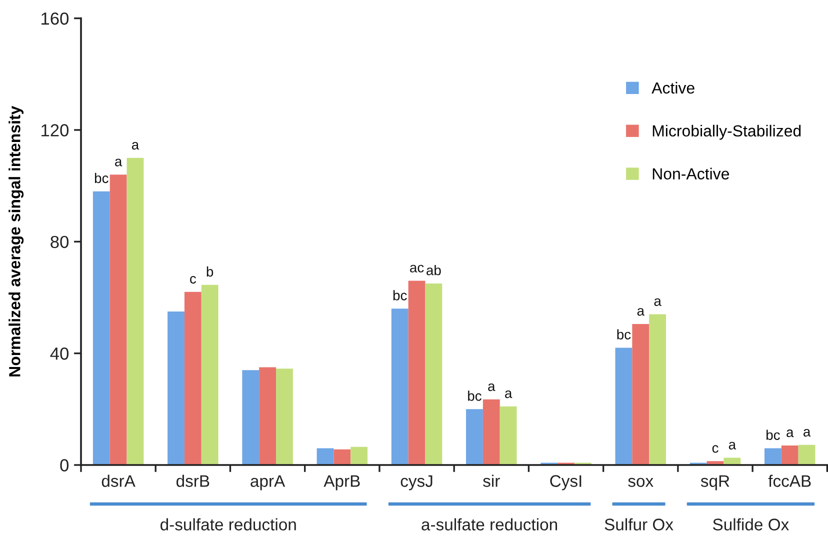 The width and height of the screenshot is (828, 536). What do you see at coordinates (566, 482) in the screenshot?
I see `x-tick-label: CysI` at bounding box center [566, 482].